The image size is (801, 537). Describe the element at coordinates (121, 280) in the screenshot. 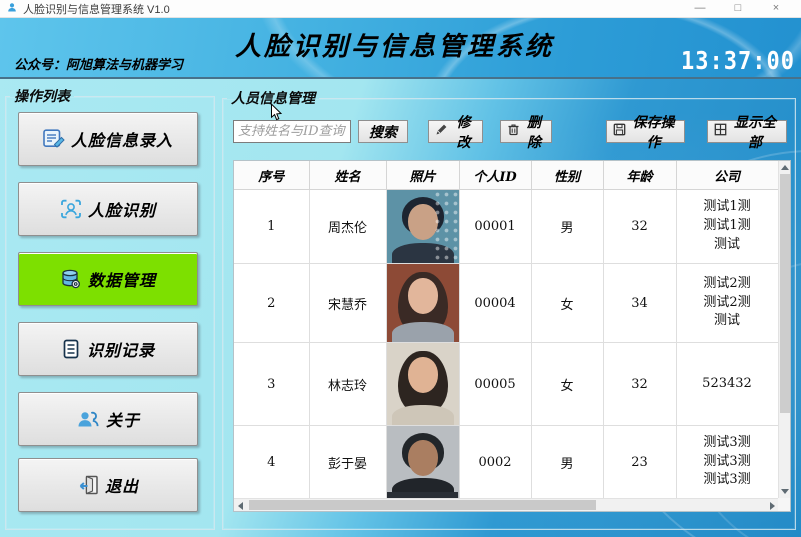

I see `sidebar-item-label: 数据管理` at that location.